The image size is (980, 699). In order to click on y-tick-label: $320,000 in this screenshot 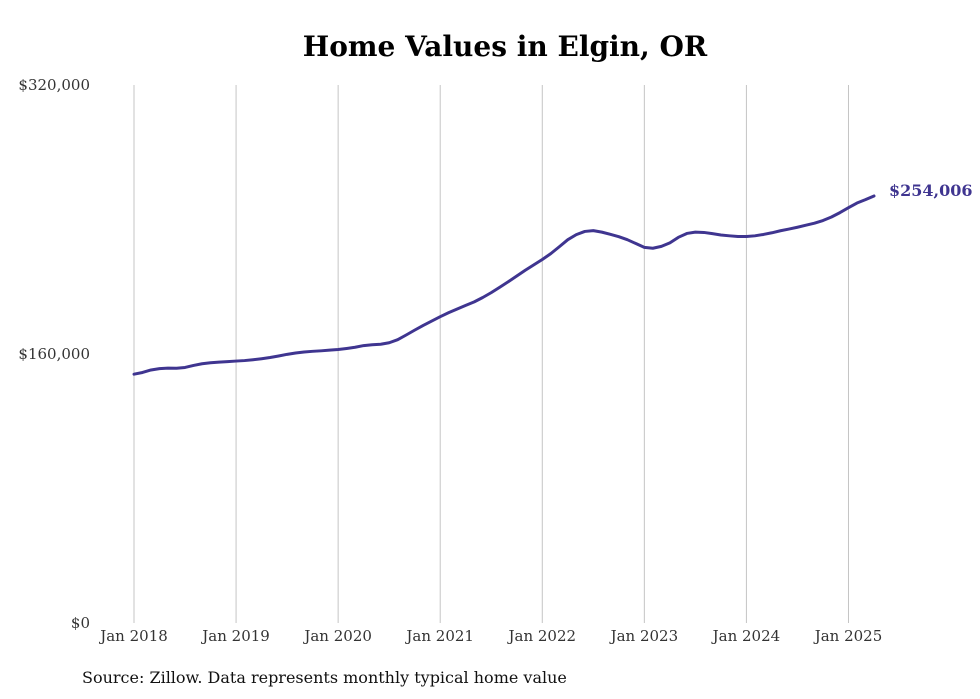, I will do `click(54, 85)`.